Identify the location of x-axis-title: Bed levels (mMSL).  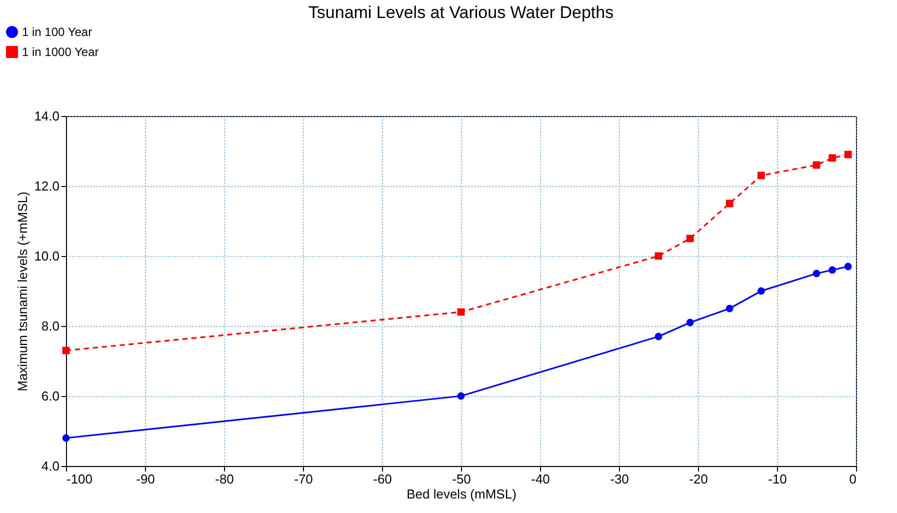
(461, 494).